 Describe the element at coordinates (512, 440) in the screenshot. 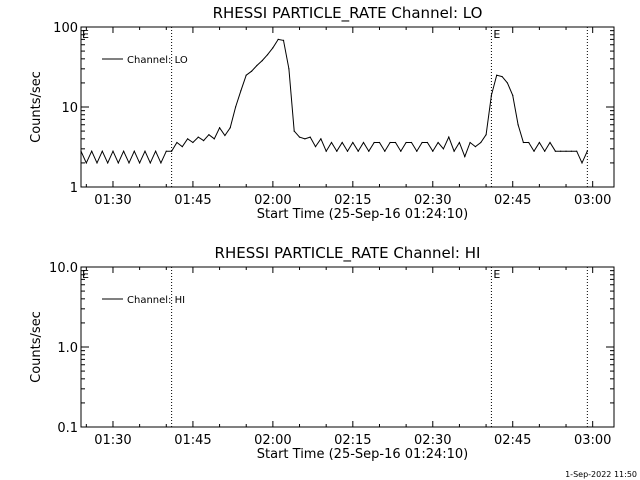

I see `x-tick-label: 02:45` at that location.